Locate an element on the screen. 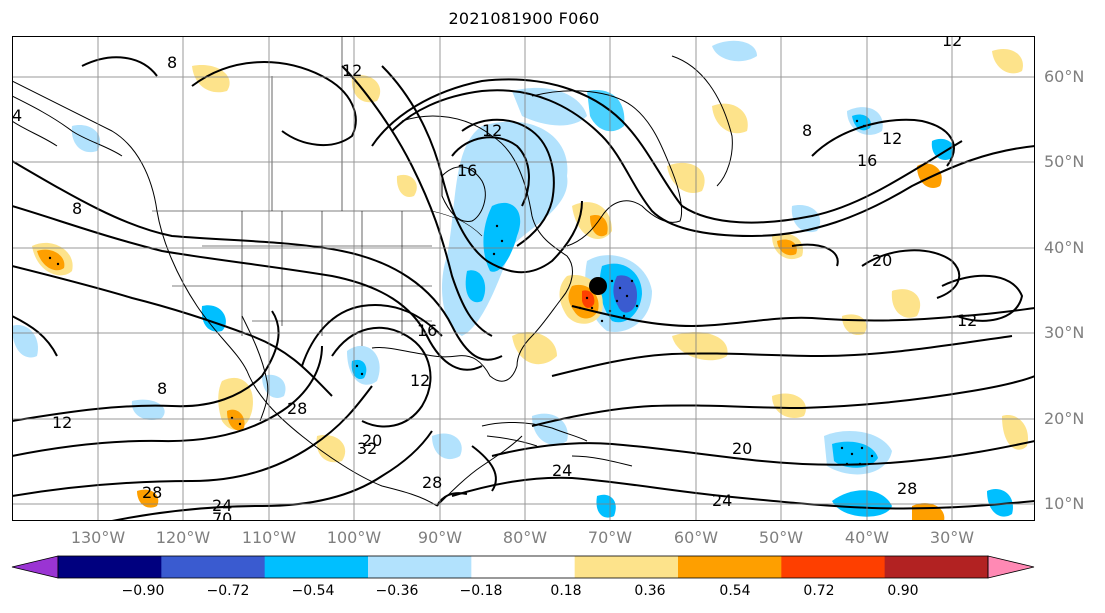 This screenshot has height=613, width=1105. lon-label-60w: 60°W is located at coordinates (696, 537).